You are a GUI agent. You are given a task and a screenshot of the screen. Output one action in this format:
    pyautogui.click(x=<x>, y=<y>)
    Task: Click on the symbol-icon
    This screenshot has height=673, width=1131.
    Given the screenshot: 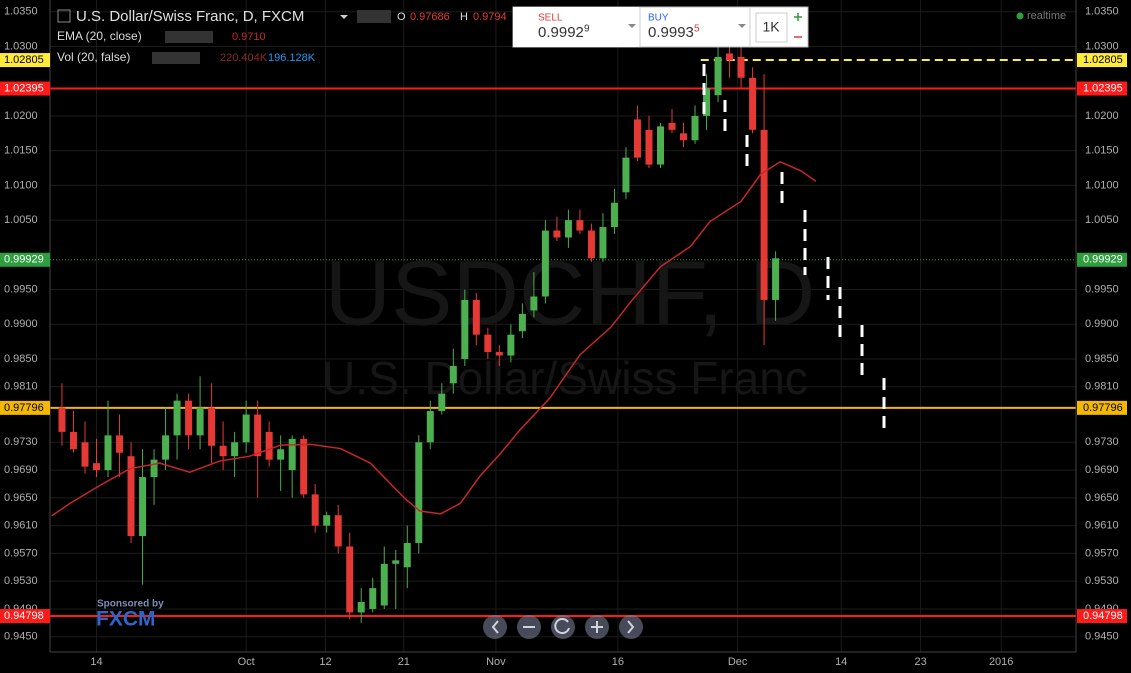 What is the action you would take?
    pyautogui.click(x=64, y=16)
    